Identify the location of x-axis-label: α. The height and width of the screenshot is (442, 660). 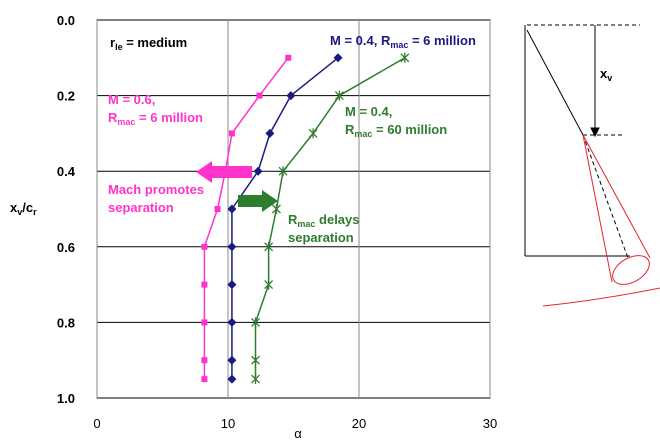
(298, 433).